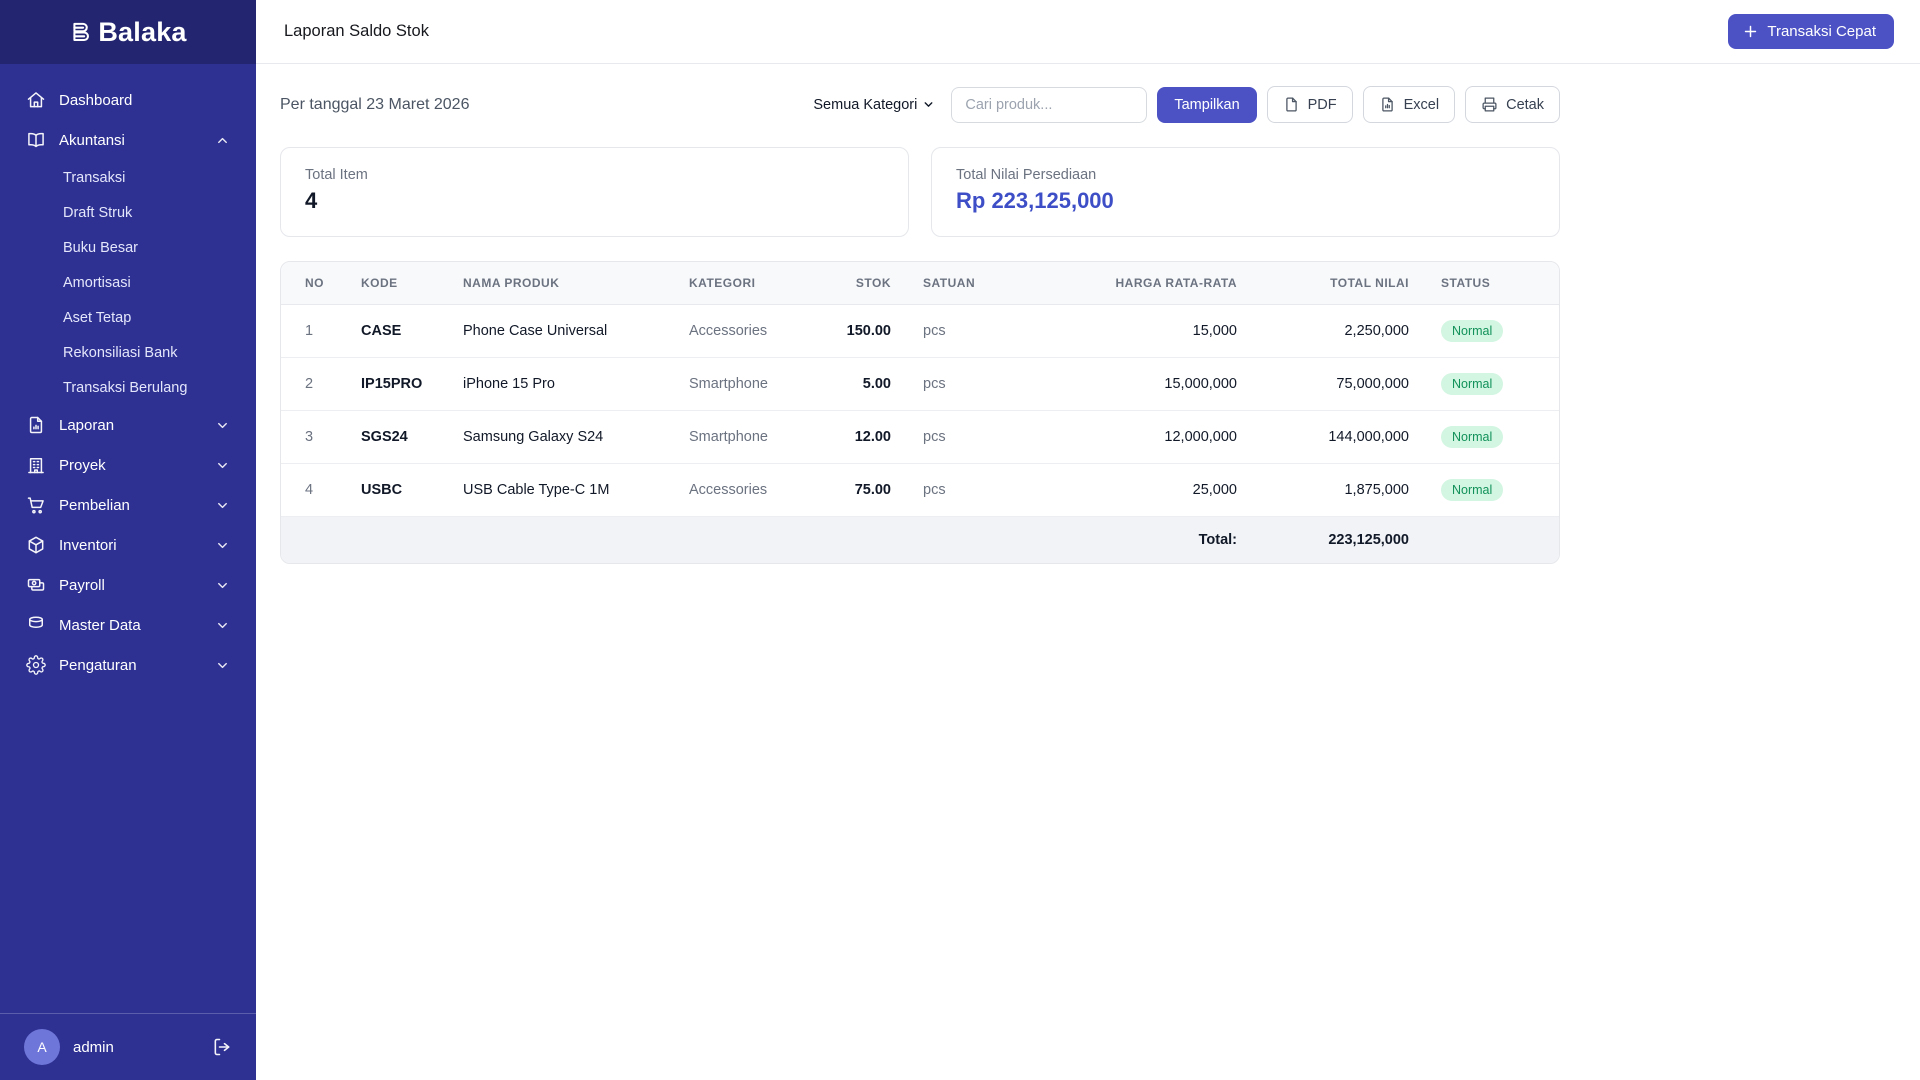 The height and width of the screenshot is (1080, 1920). What do you see at coordinates (36, 545) in the screenshot?
I see `cube-icon` at bounding box center [36, 545].